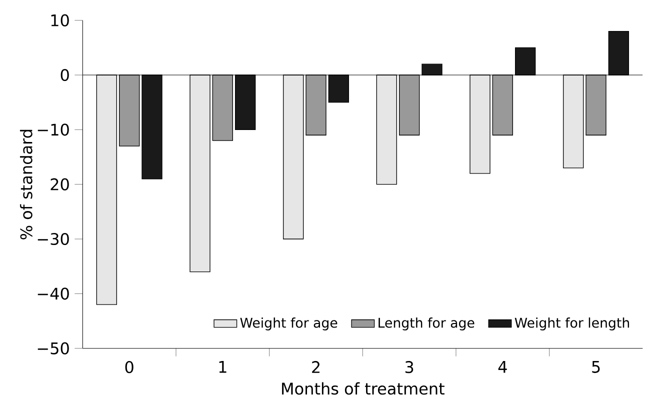  Describe the element at coordinates (53, 130) in the screenshot. I see `y-tick-label: −10` at that location.